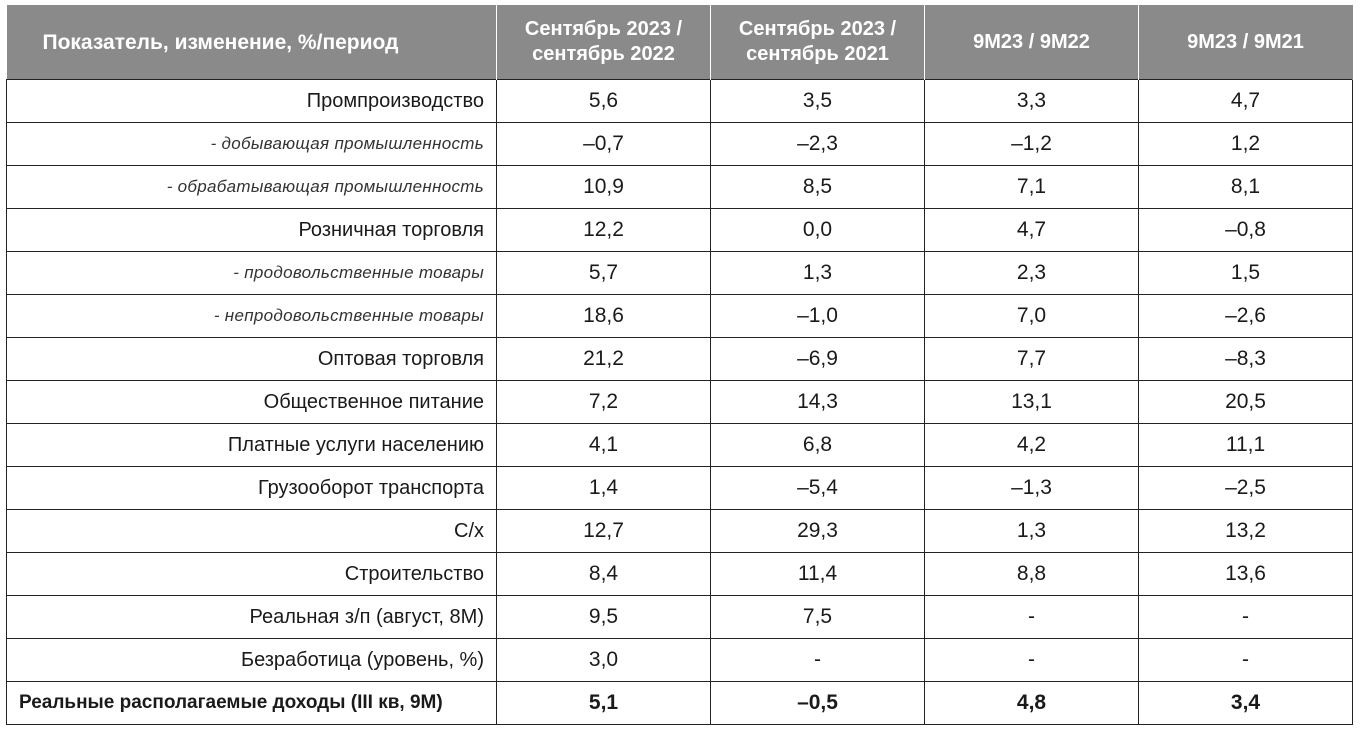 This screenshot has width=1362, height=734. Describe the element at coordinates (603, 445) in the screenshot. I see `value-cell: 4,1` at that location.